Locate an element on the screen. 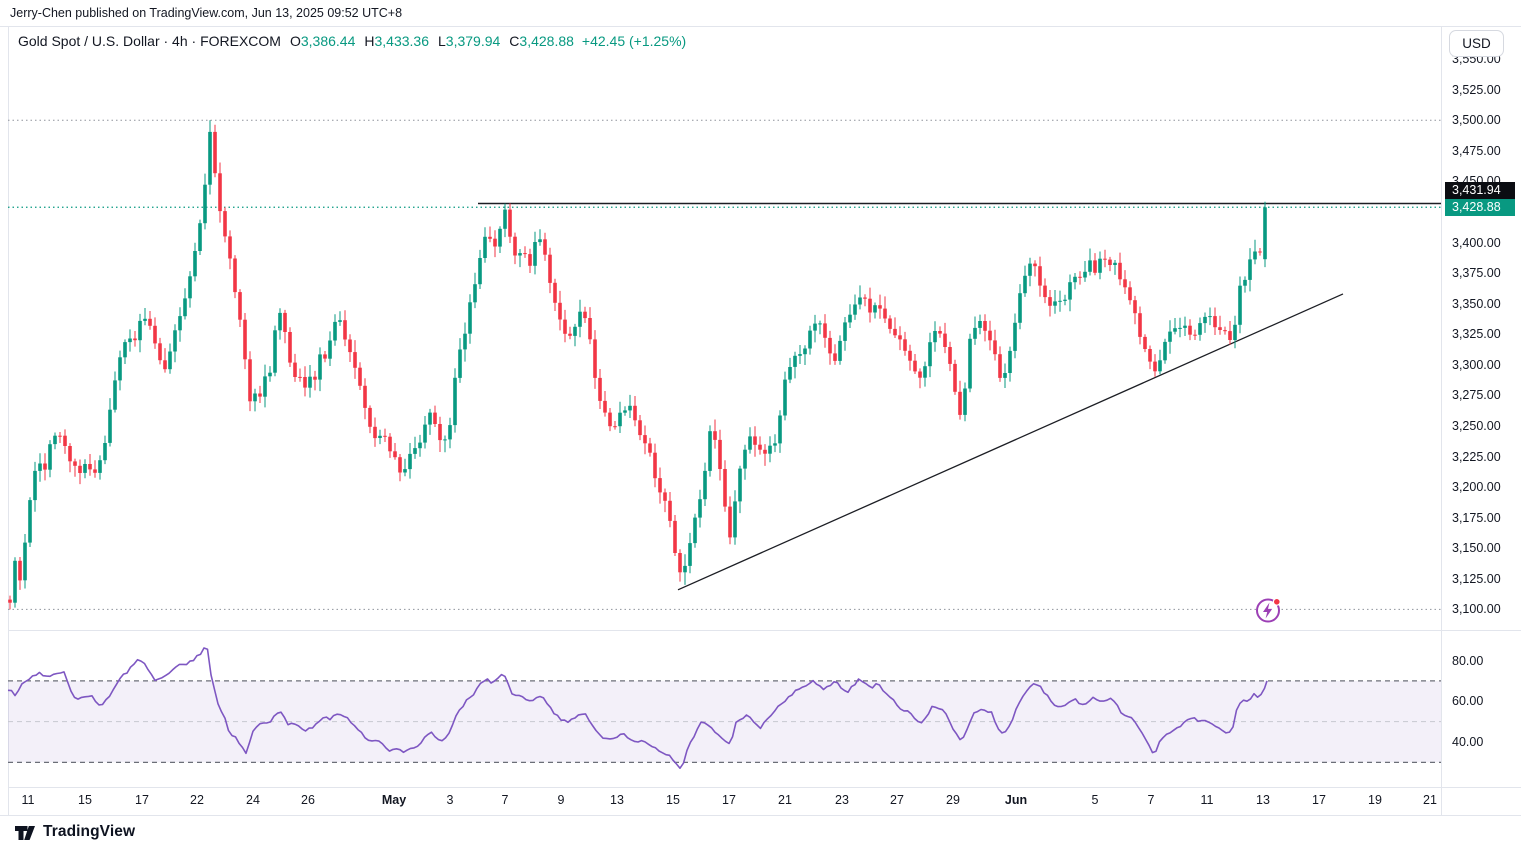 The width and height of the screenshot is (1521, 850). notification-dot is located at coordinates (1276, 601).